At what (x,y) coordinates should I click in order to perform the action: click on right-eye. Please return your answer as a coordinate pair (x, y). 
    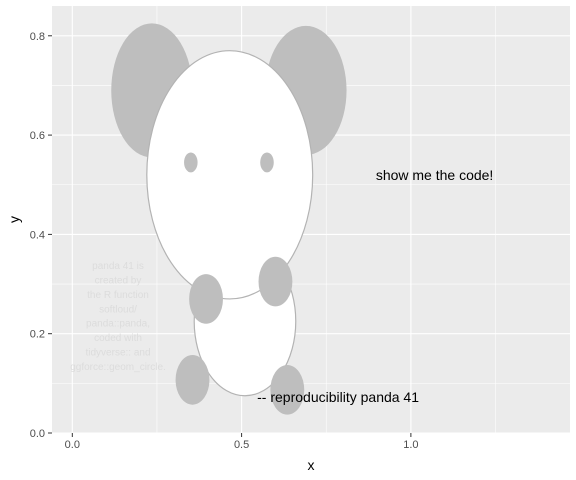
    Looking at the image, I should click on (267, 162).